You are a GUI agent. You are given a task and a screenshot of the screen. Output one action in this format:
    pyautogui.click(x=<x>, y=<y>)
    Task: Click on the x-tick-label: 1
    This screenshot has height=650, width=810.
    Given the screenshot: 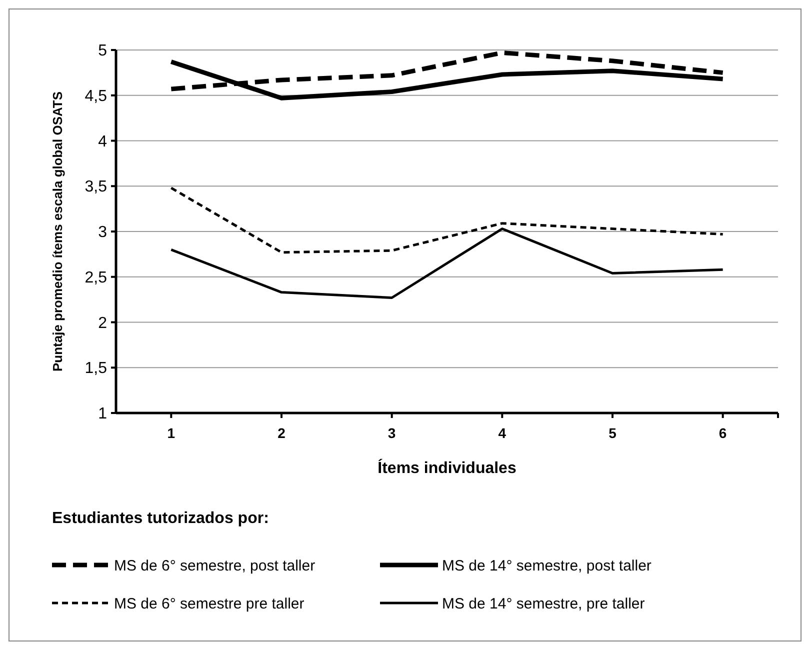 What is the action you would take?
    pyautogui.click(x=171, y=433)
    